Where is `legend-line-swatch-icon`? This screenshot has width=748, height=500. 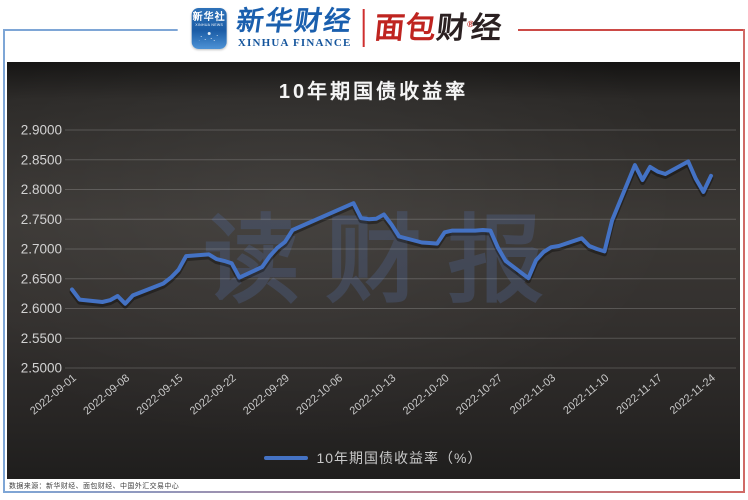
legend-line-swatch-icon is located at coordinates (286, 458).